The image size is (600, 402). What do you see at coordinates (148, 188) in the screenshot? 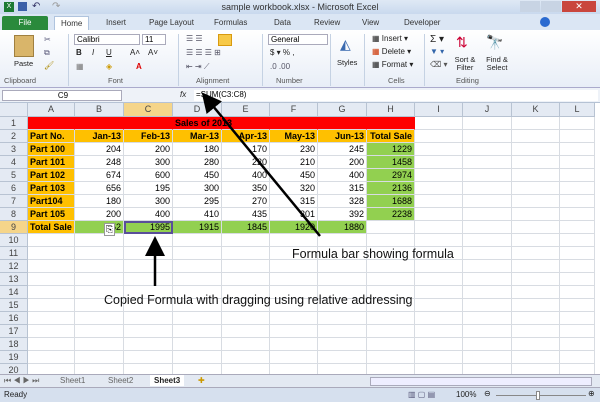
I see `cell: 195` at bounding box center [148, 188].